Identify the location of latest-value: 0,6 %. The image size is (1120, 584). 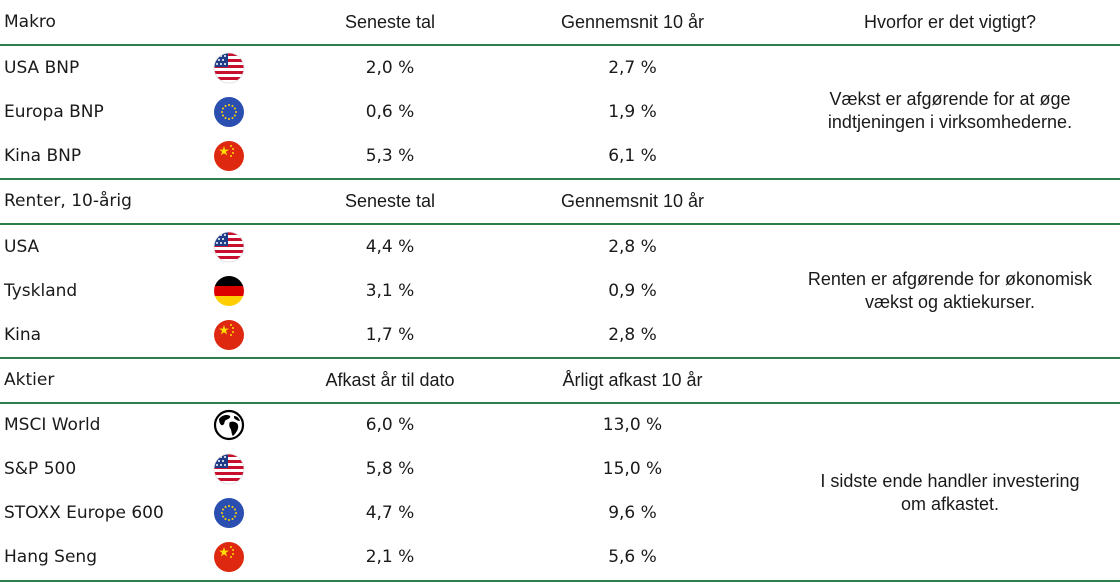
(390, 112).